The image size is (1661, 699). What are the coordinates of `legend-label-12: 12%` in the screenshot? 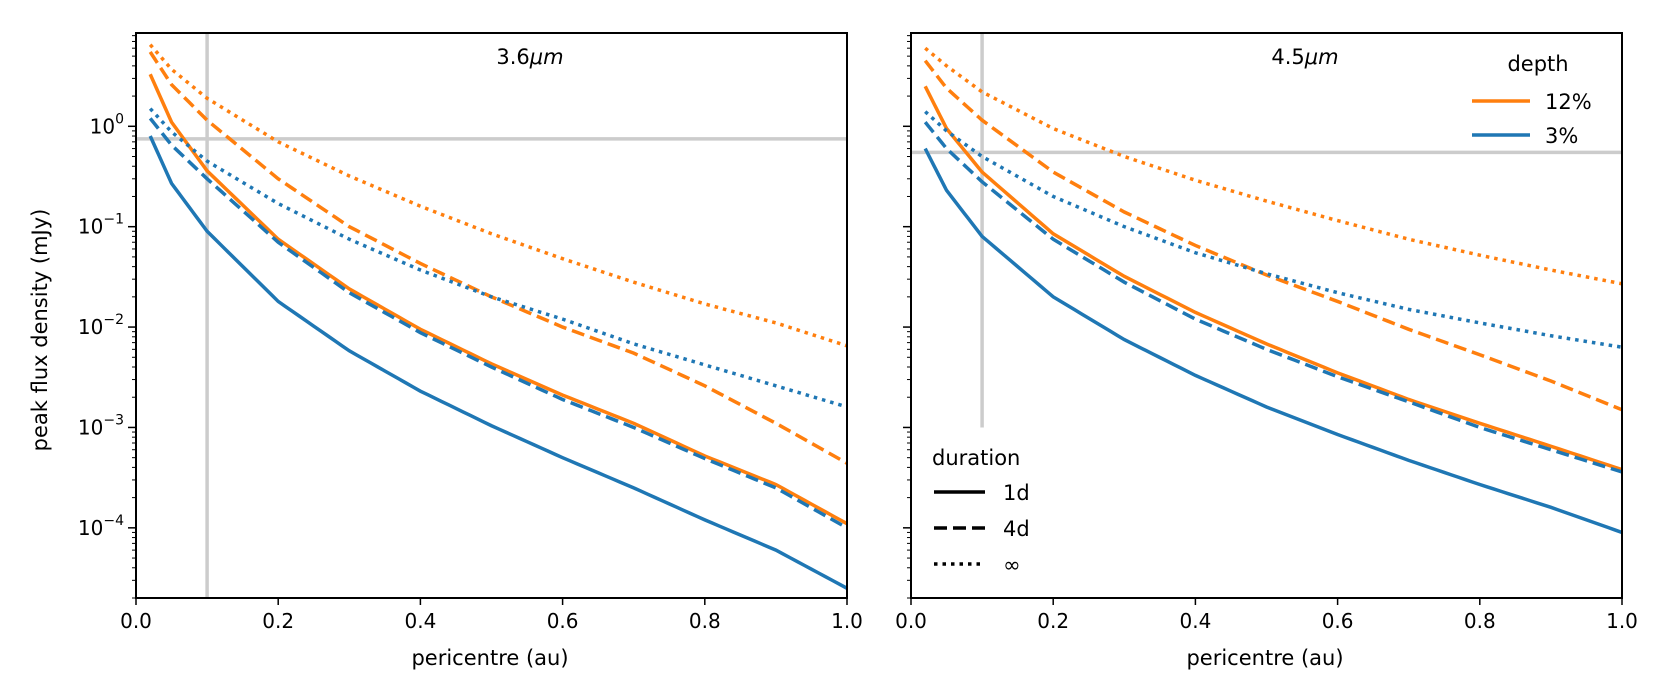 It's located at (1568, 102).